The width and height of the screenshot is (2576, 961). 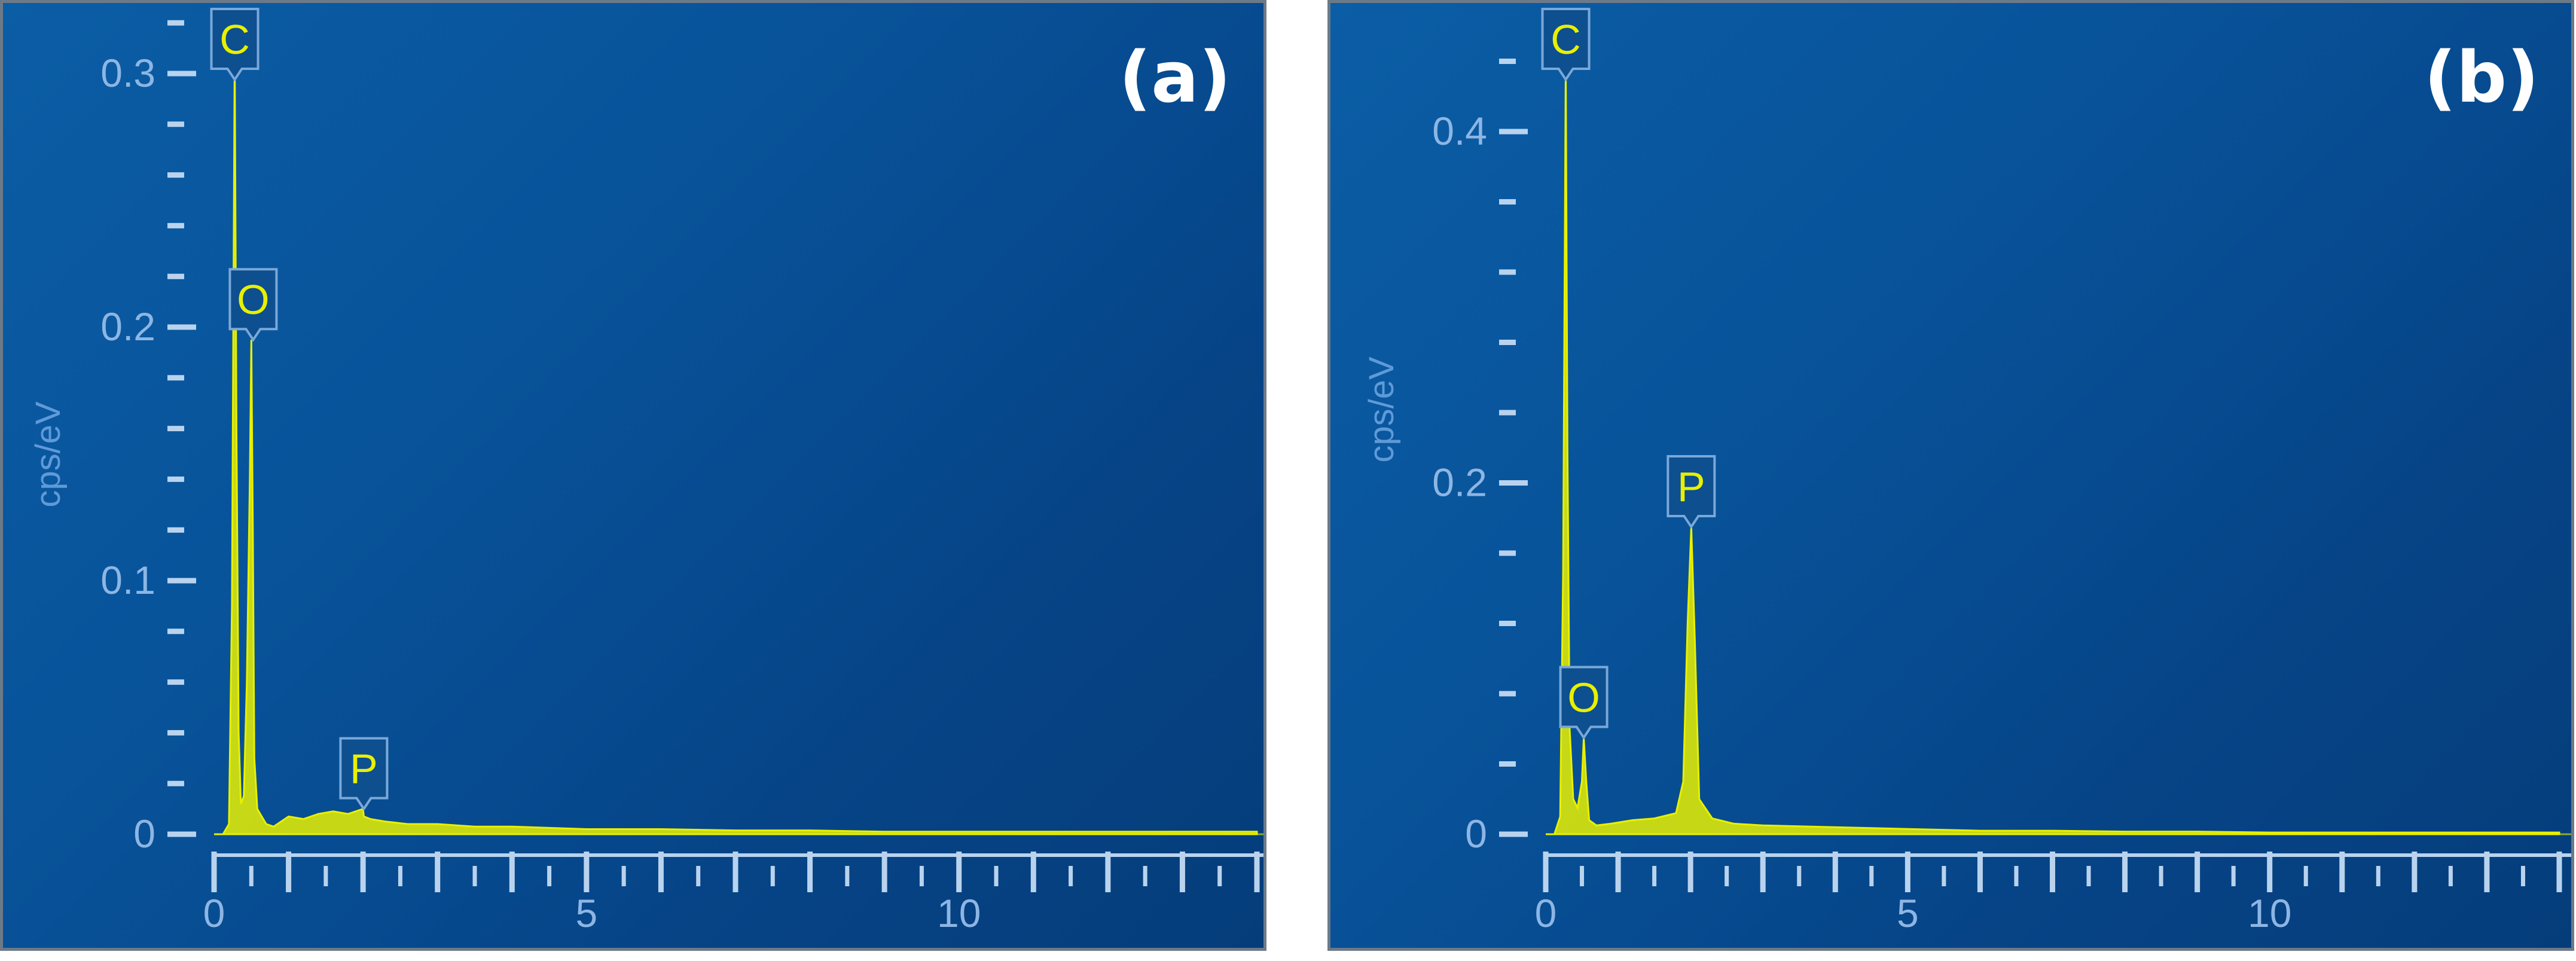 What do you see at coordinates (1175, 77) in the screenshot?
I see `panel-tag: (a)` at bounding box center [1175, 77].